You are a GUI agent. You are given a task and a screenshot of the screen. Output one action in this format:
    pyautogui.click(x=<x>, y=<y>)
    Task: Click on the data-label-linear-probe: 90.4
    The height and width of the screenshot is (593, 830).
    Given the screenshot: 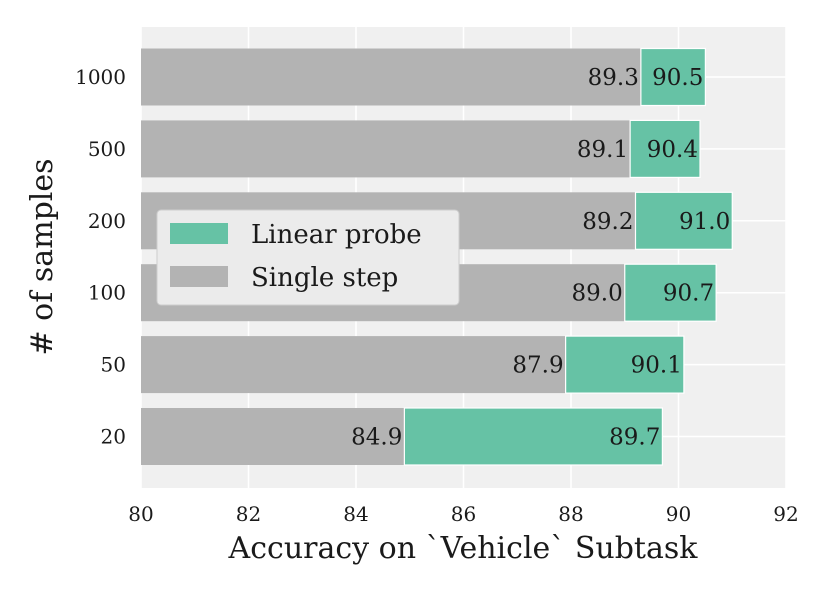 What is the action you would take?
    pyautogui.click(x=672, y=150)
    